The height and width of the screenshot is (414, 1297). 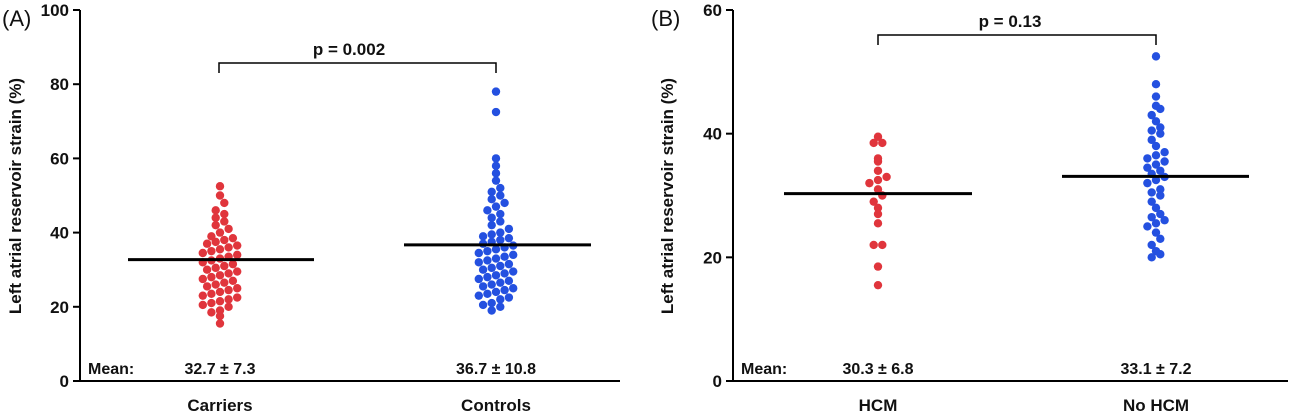 What do you see at coordinates (1155, 369) in the screenshot?
I see `panel-b-mean-no-hcm: 33.1 ± 7.2` at bounding box center [1155, 369].